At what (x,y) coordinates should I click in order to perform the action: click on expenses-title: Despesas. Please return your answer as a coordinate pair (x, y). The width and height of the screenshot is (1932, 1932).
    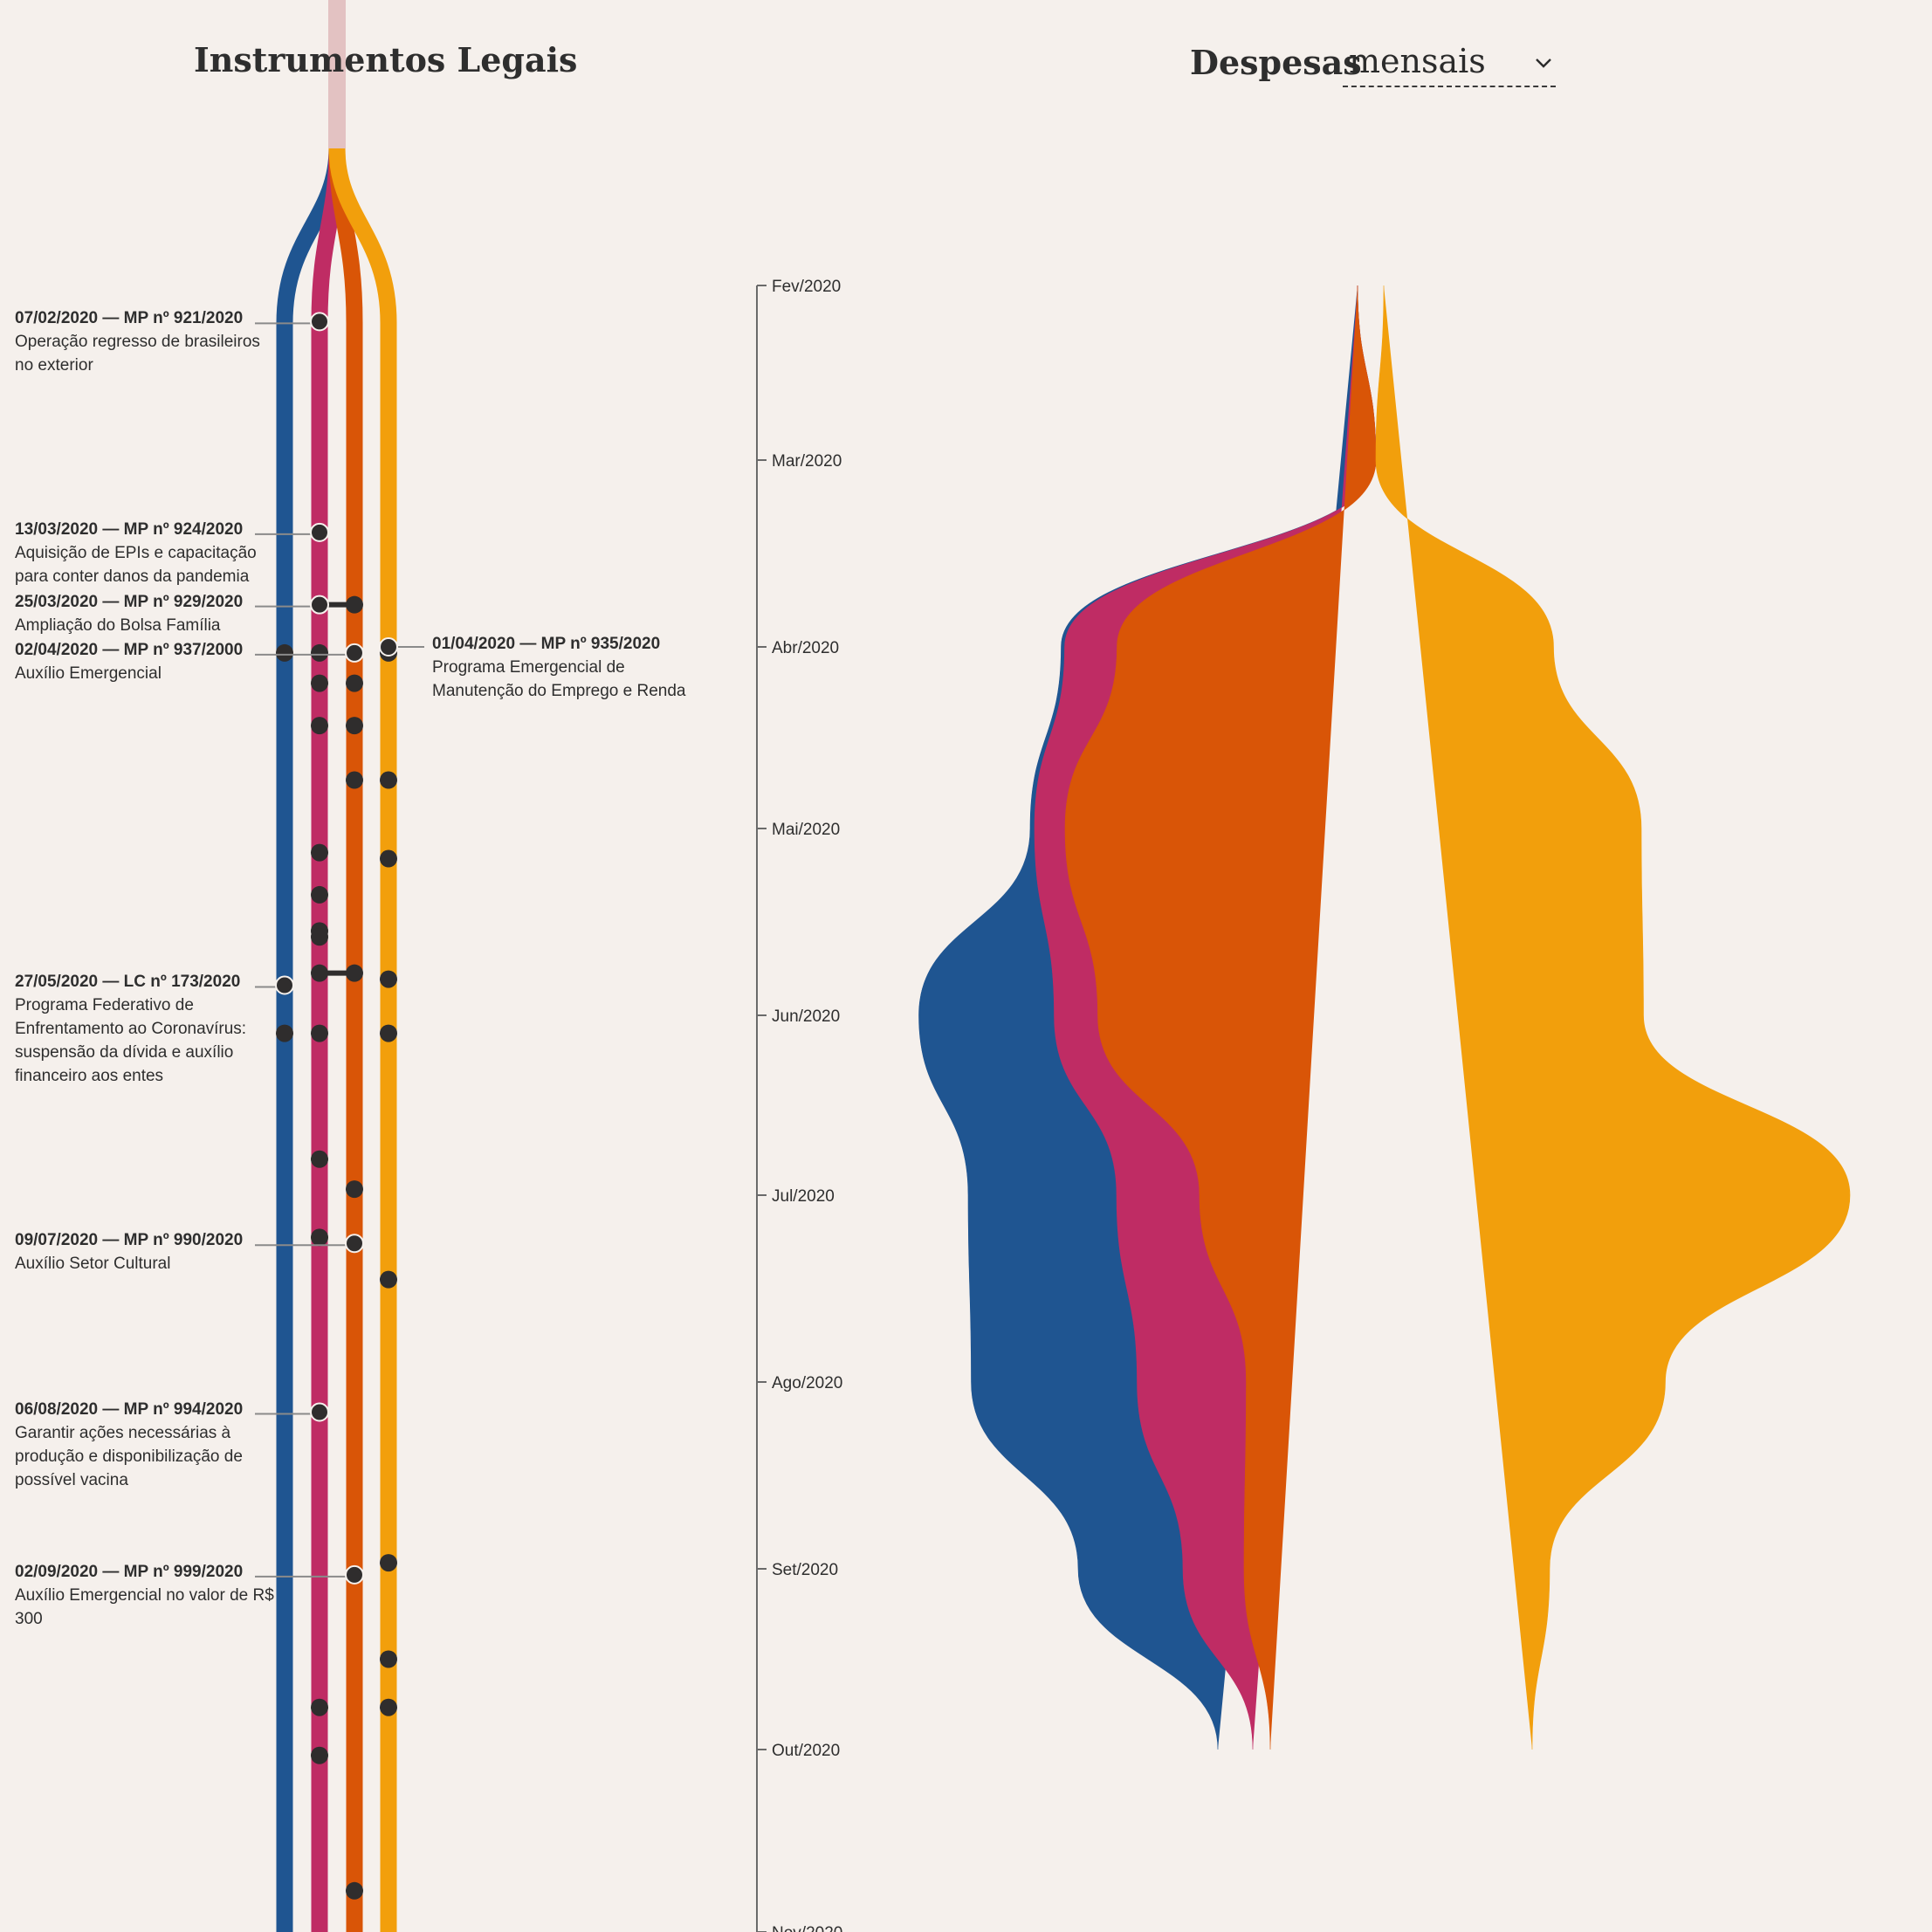
    Looking at the image, I should click on (1276, 62).